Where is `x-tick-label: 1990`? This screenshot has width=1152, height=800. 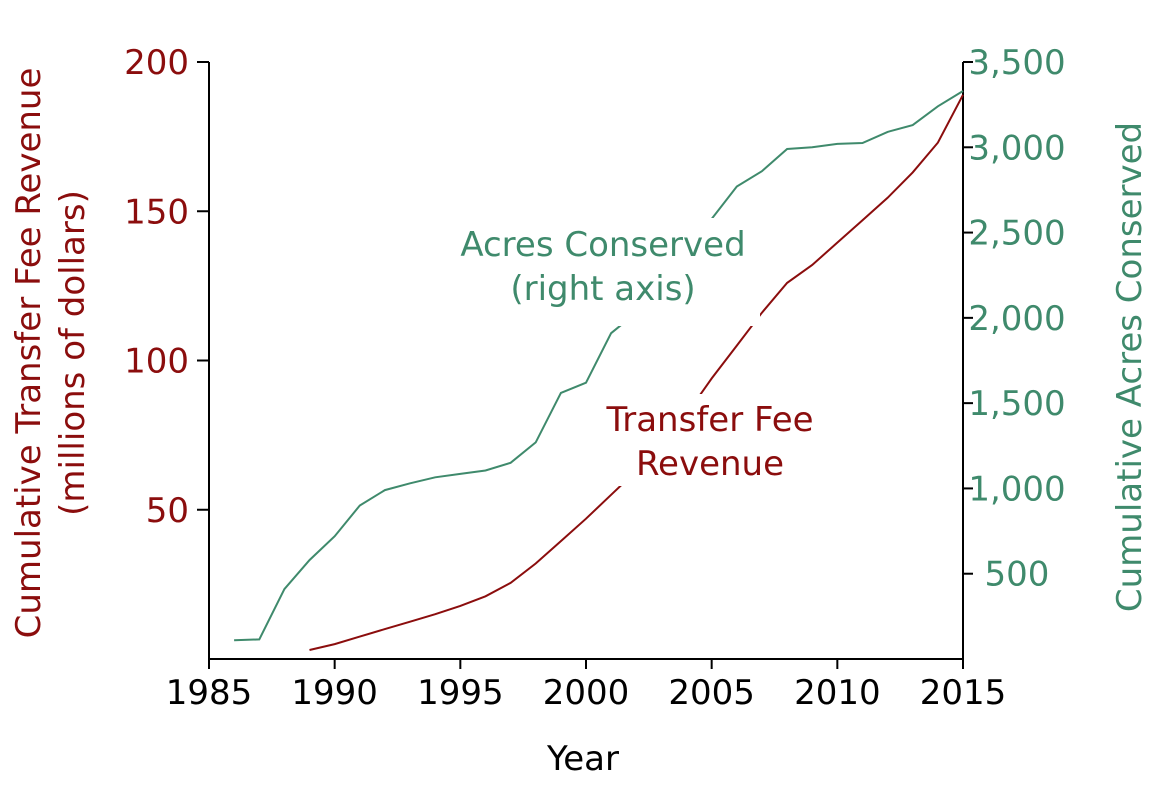
x-tick-label: 1990 is located at coordinates (334, 693).